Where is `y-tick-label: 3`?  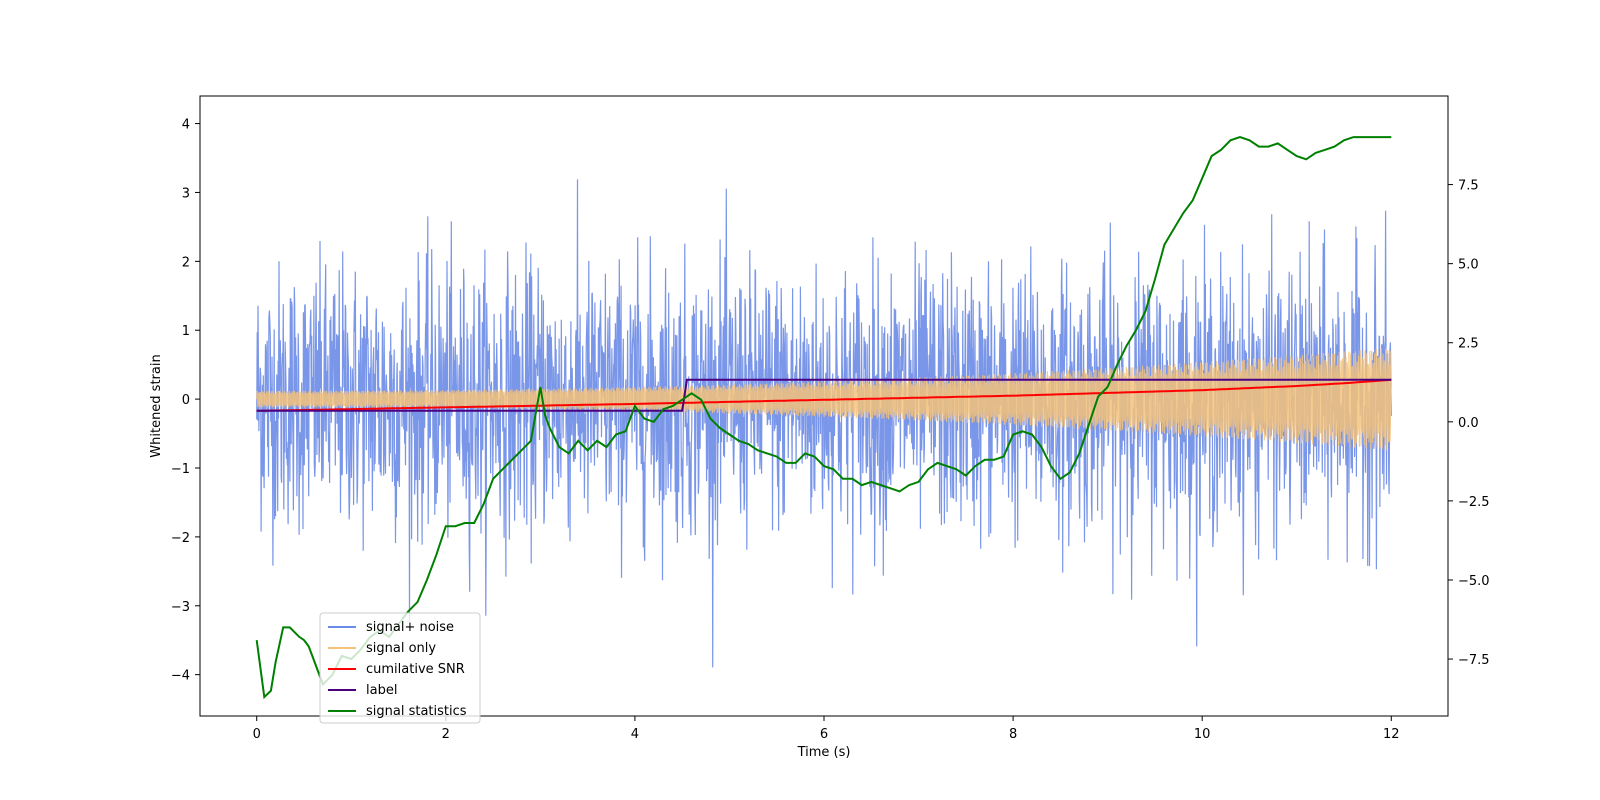 y-tick-label: 3 is located at coordinates (186, 193).